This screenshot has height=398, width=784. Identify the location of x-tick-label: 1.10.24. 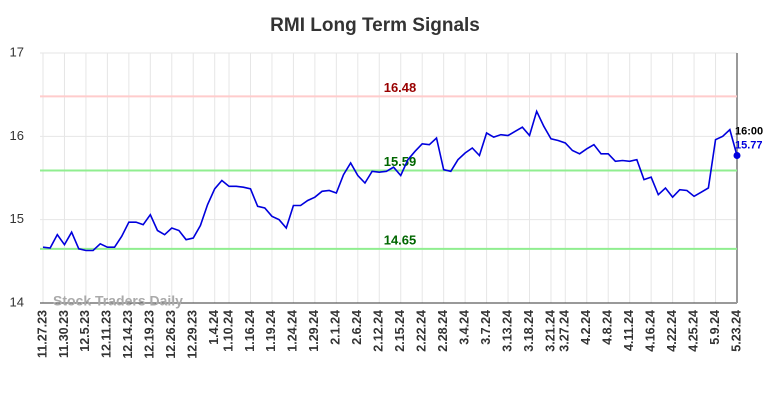
(228, 331).